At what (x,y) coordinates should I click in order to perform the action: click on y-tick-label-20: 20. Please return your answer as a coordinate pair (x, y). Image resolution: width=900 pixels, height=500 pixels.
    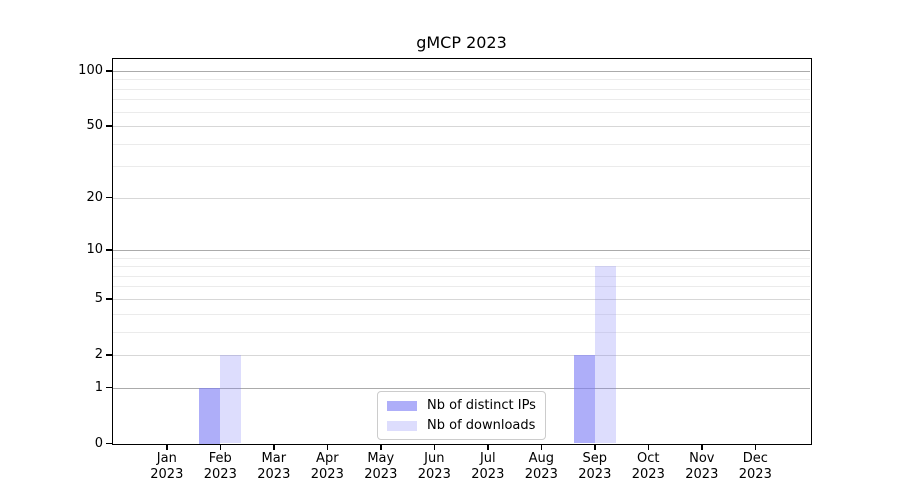
    Looking at the image, I should click on (94, 197).